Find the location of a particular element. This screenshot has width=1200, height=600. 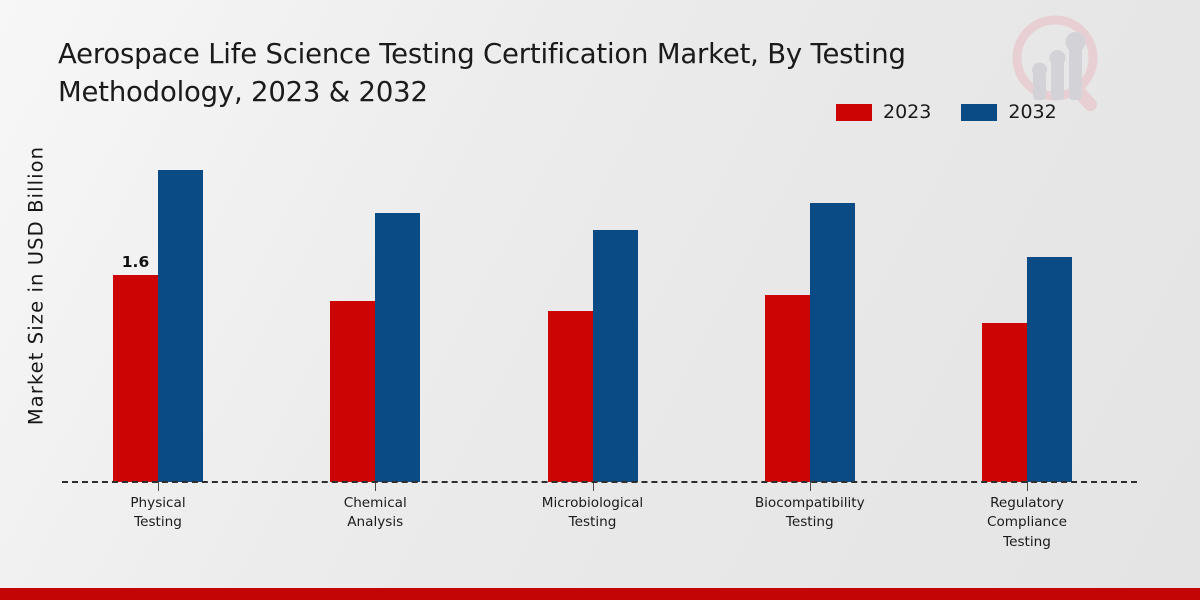

x-axis-baseline is located at coordinates (599, 482).